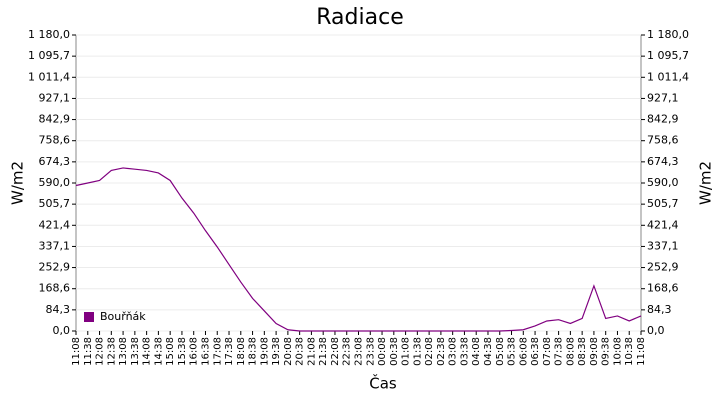  Describe the element at coordinates (663, 161) in the screenshot. I see `y2-tick-label: 674,3` at that location.